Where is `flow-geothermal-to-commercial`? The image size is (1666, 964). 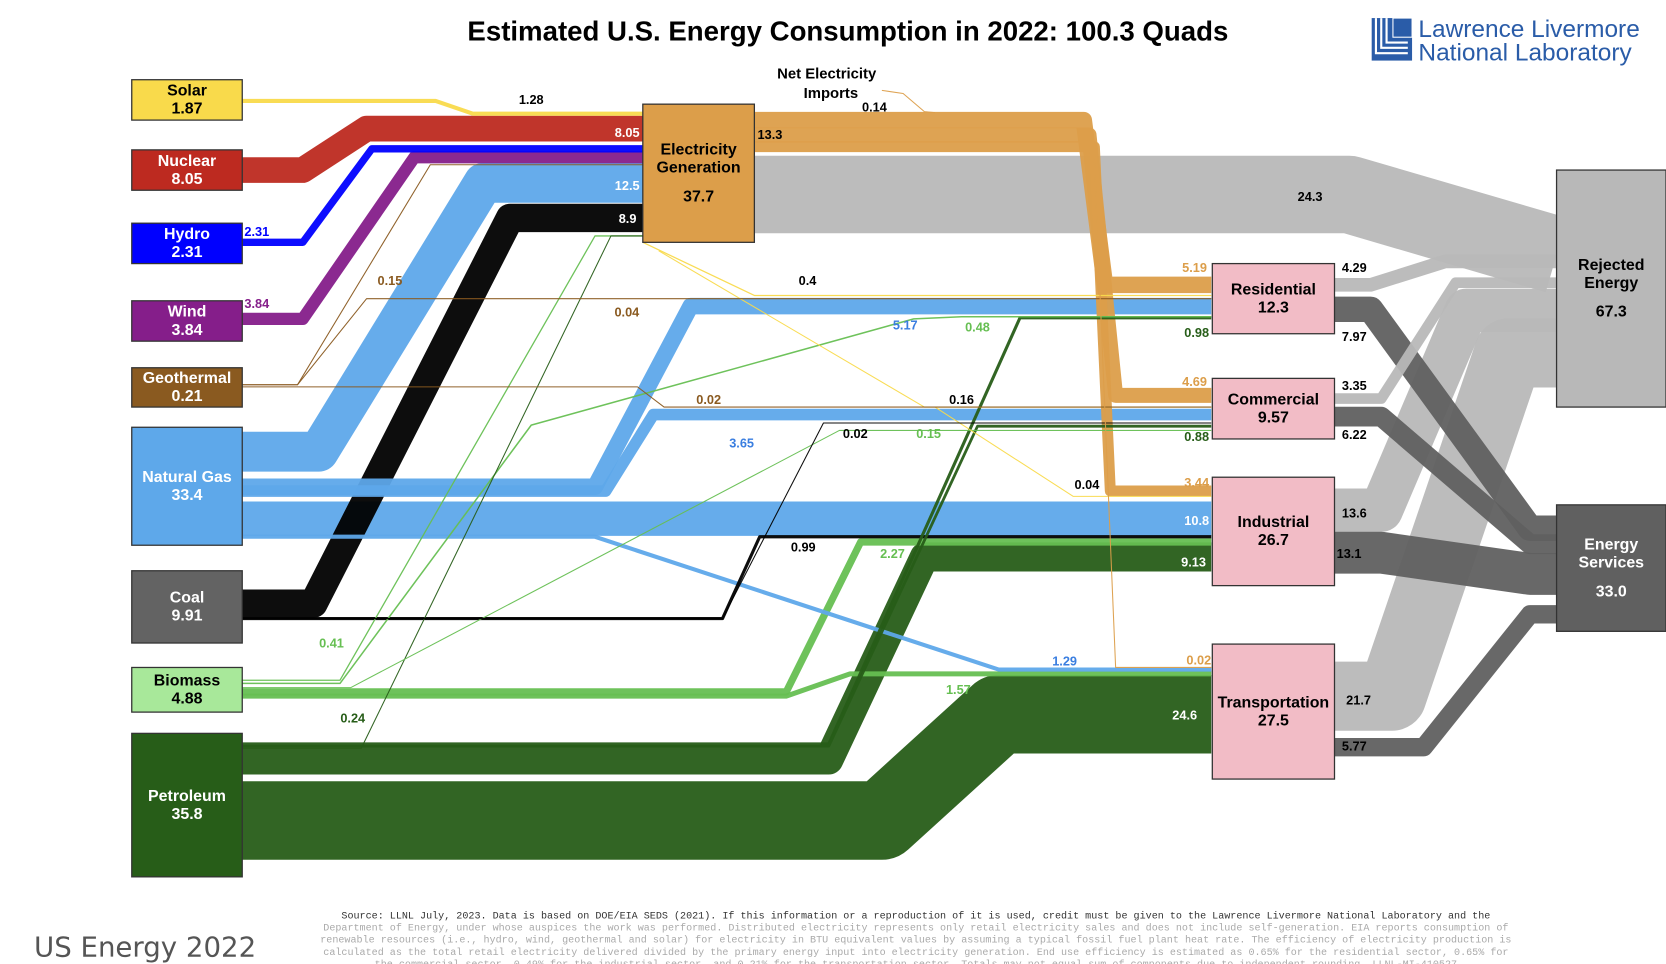 flow-geothermal-to-commercial is located at coordinates (727, 397).